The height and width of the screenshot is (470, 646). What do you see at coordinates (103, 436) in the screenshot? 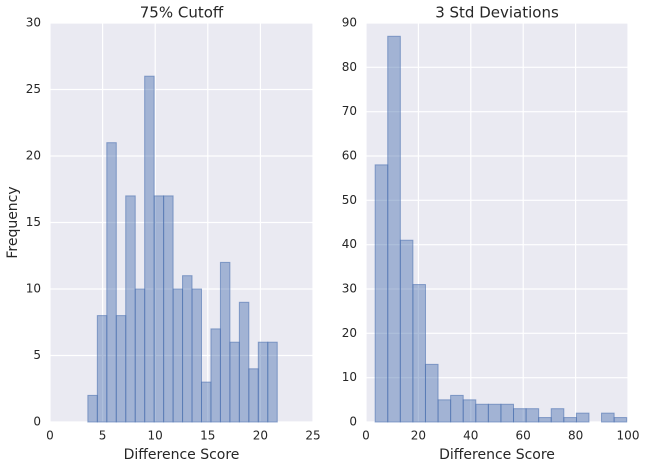
I see `x-tick-label: 5` at bounding box center [103, 436].